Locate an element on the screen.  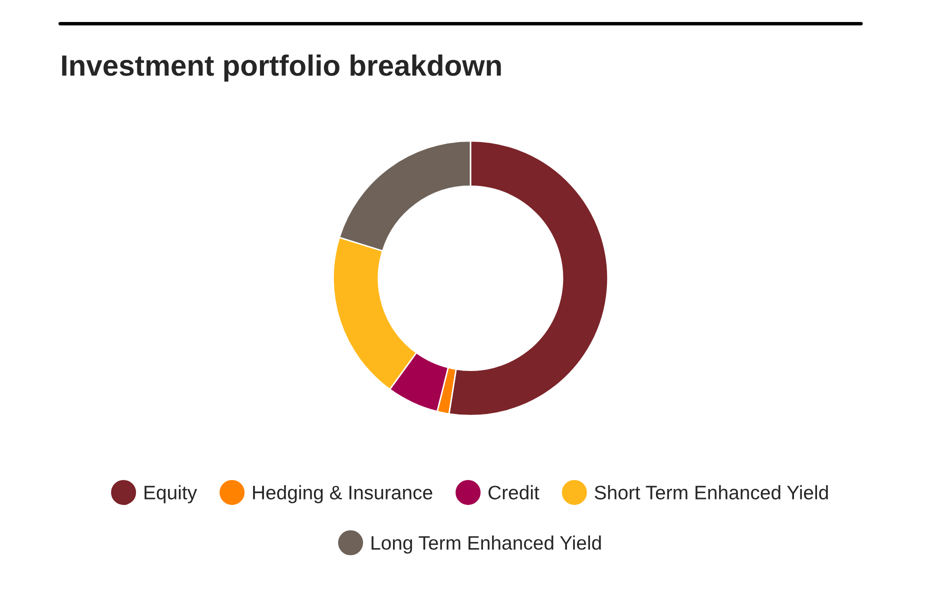
legend-label: Hedging & Insurance is located at coordinates (342, 494).